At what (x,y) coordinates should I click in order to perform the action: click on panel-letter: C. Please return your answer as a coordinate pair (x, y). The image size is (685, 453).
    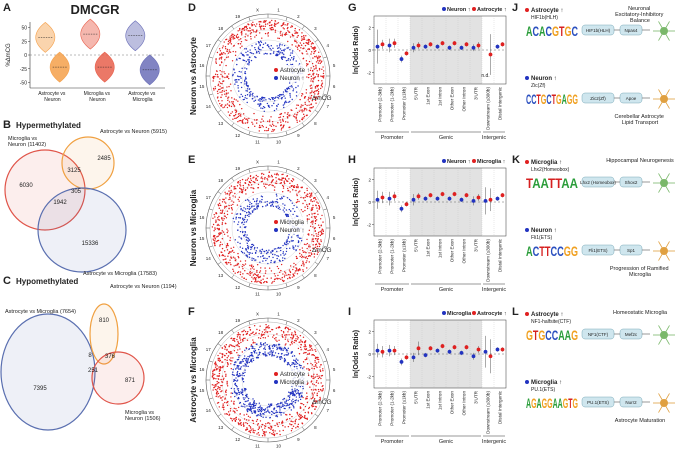
    Looking at the image, I should click on (7, 281).